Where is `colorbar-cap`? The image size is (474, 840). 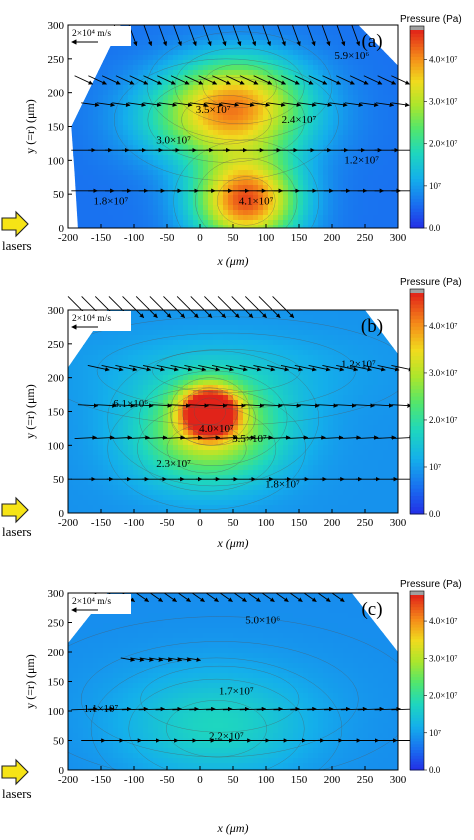
colorbar-cap is located at coordinates (417, 291).